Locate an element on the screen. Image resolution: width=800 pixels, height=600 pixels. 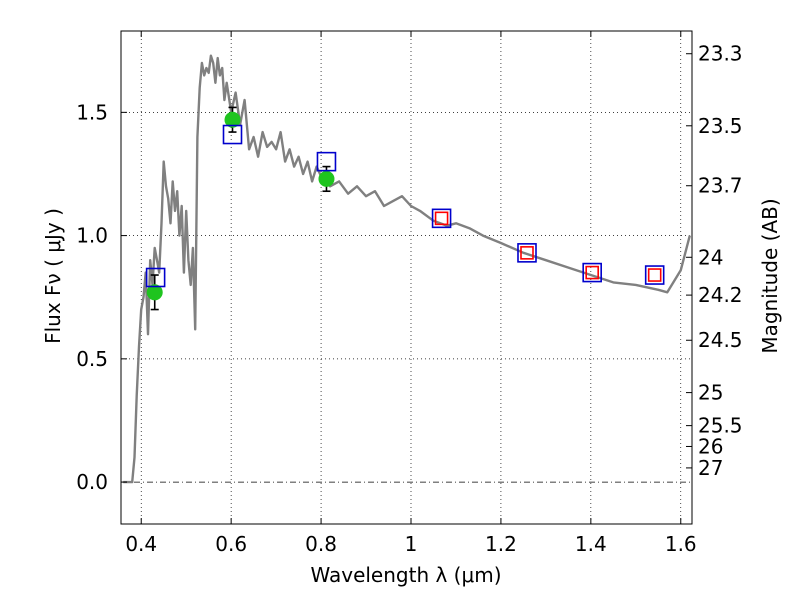
y-tick-labels: 0.0 0.5 1.0 1.5 is located at coordinates (92, 297).